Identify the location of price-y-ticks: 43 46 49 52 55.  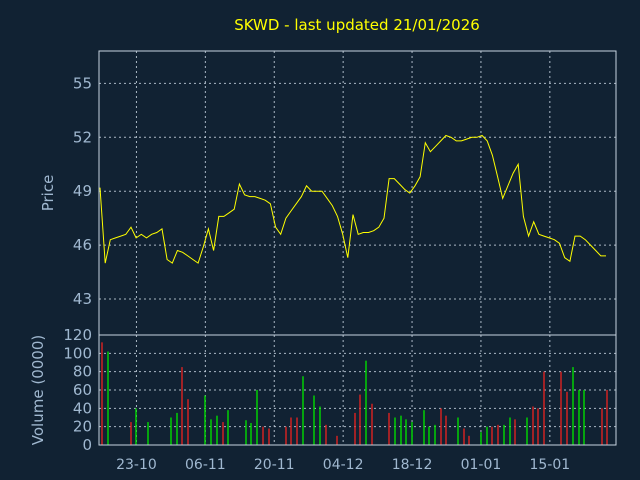
(82, 191).